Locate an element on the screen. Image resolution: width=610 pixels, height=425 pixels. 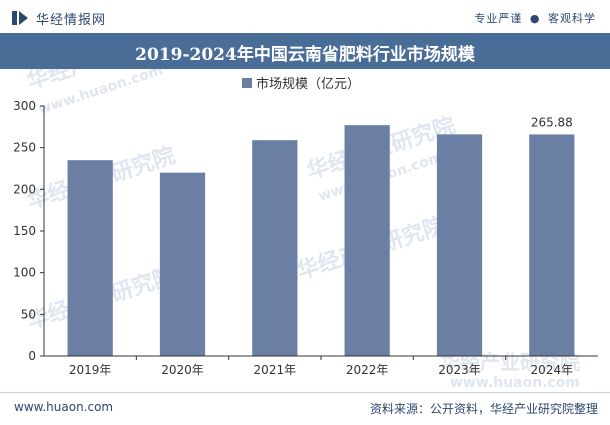
y-tick-label: 50 is located at coordinates (28, 314).